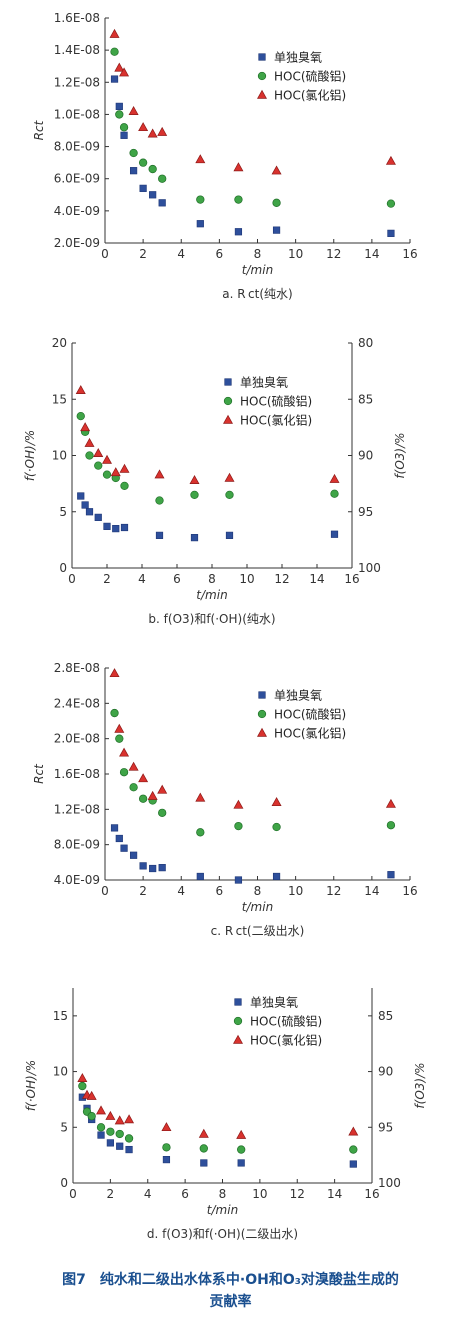  I want to click on series-single_ozone, so click(252, 156).